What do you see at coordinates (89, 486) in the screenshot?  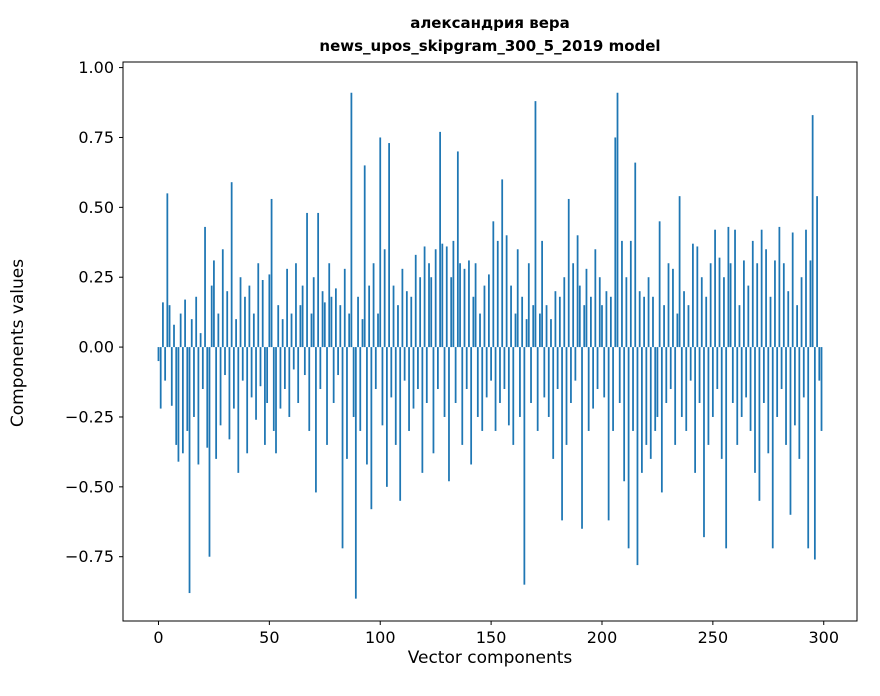 I see `y-tick-label: −0.50` at bounding box center [89, 486].